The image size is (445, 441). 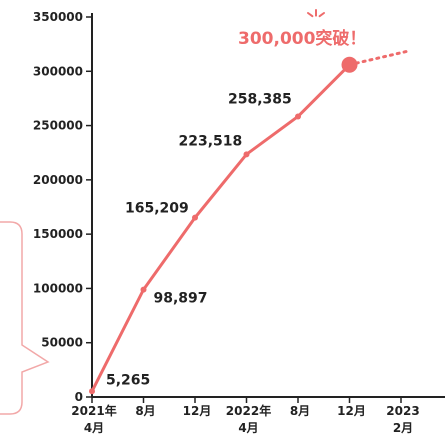 What do you see at coordinates (349, 64) in the screenshot?
I see `milestone-point` at bounding box center [349, 64].